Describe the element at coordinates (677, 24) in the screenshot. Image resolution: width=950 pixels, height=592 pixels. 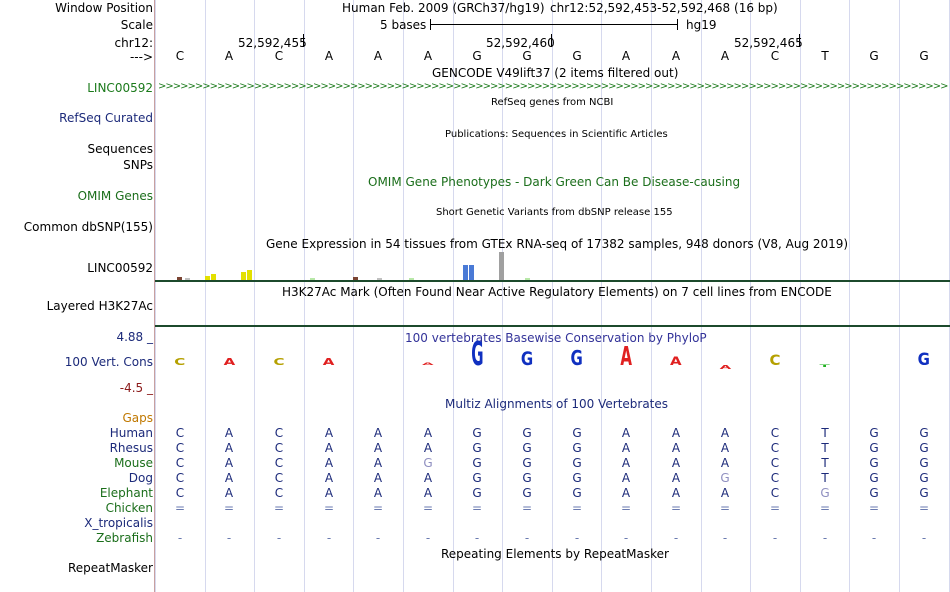
I see `scale-bar-right-cap` at that location.